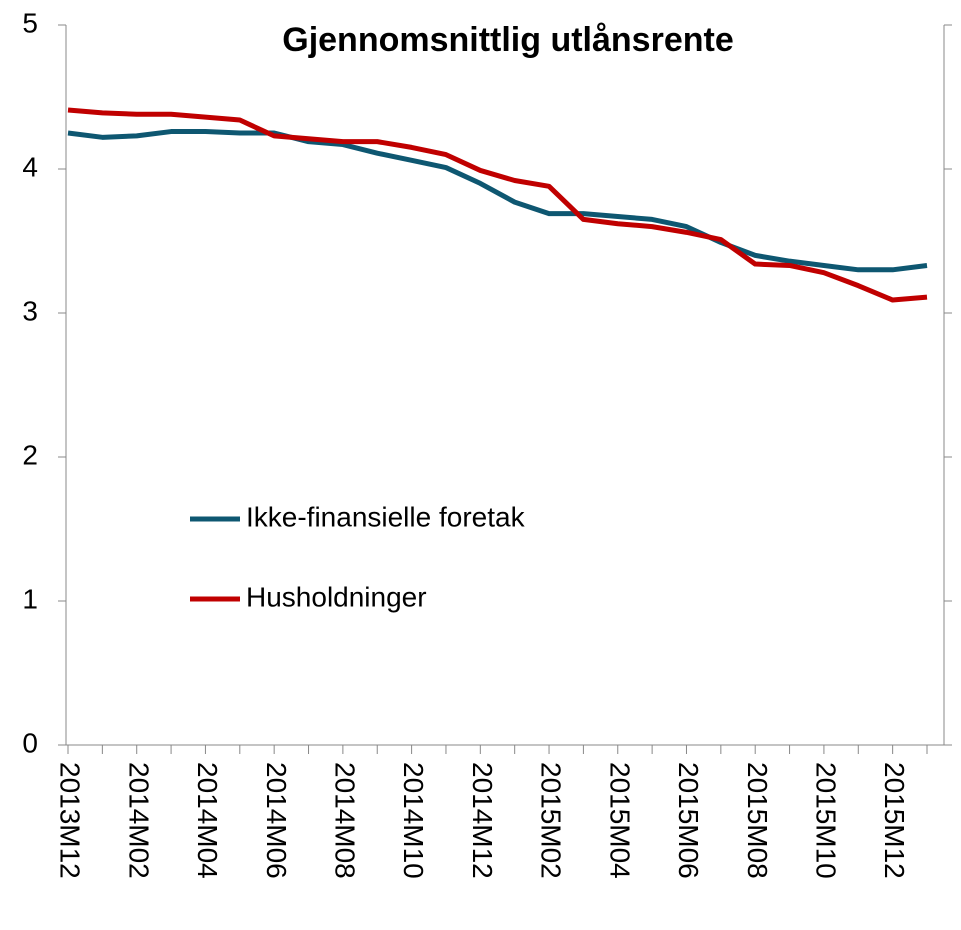  What do you see at coordinates (619, 820) in the screenshot?
I see `x-tick-label: 2015M04` at bounding box center [619, 820].